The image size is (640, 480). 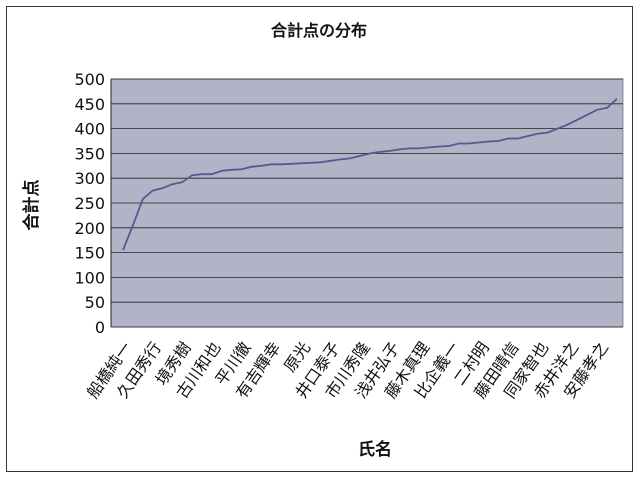 I want to click on y-tick-label: 150, so click(x=89, y=253).